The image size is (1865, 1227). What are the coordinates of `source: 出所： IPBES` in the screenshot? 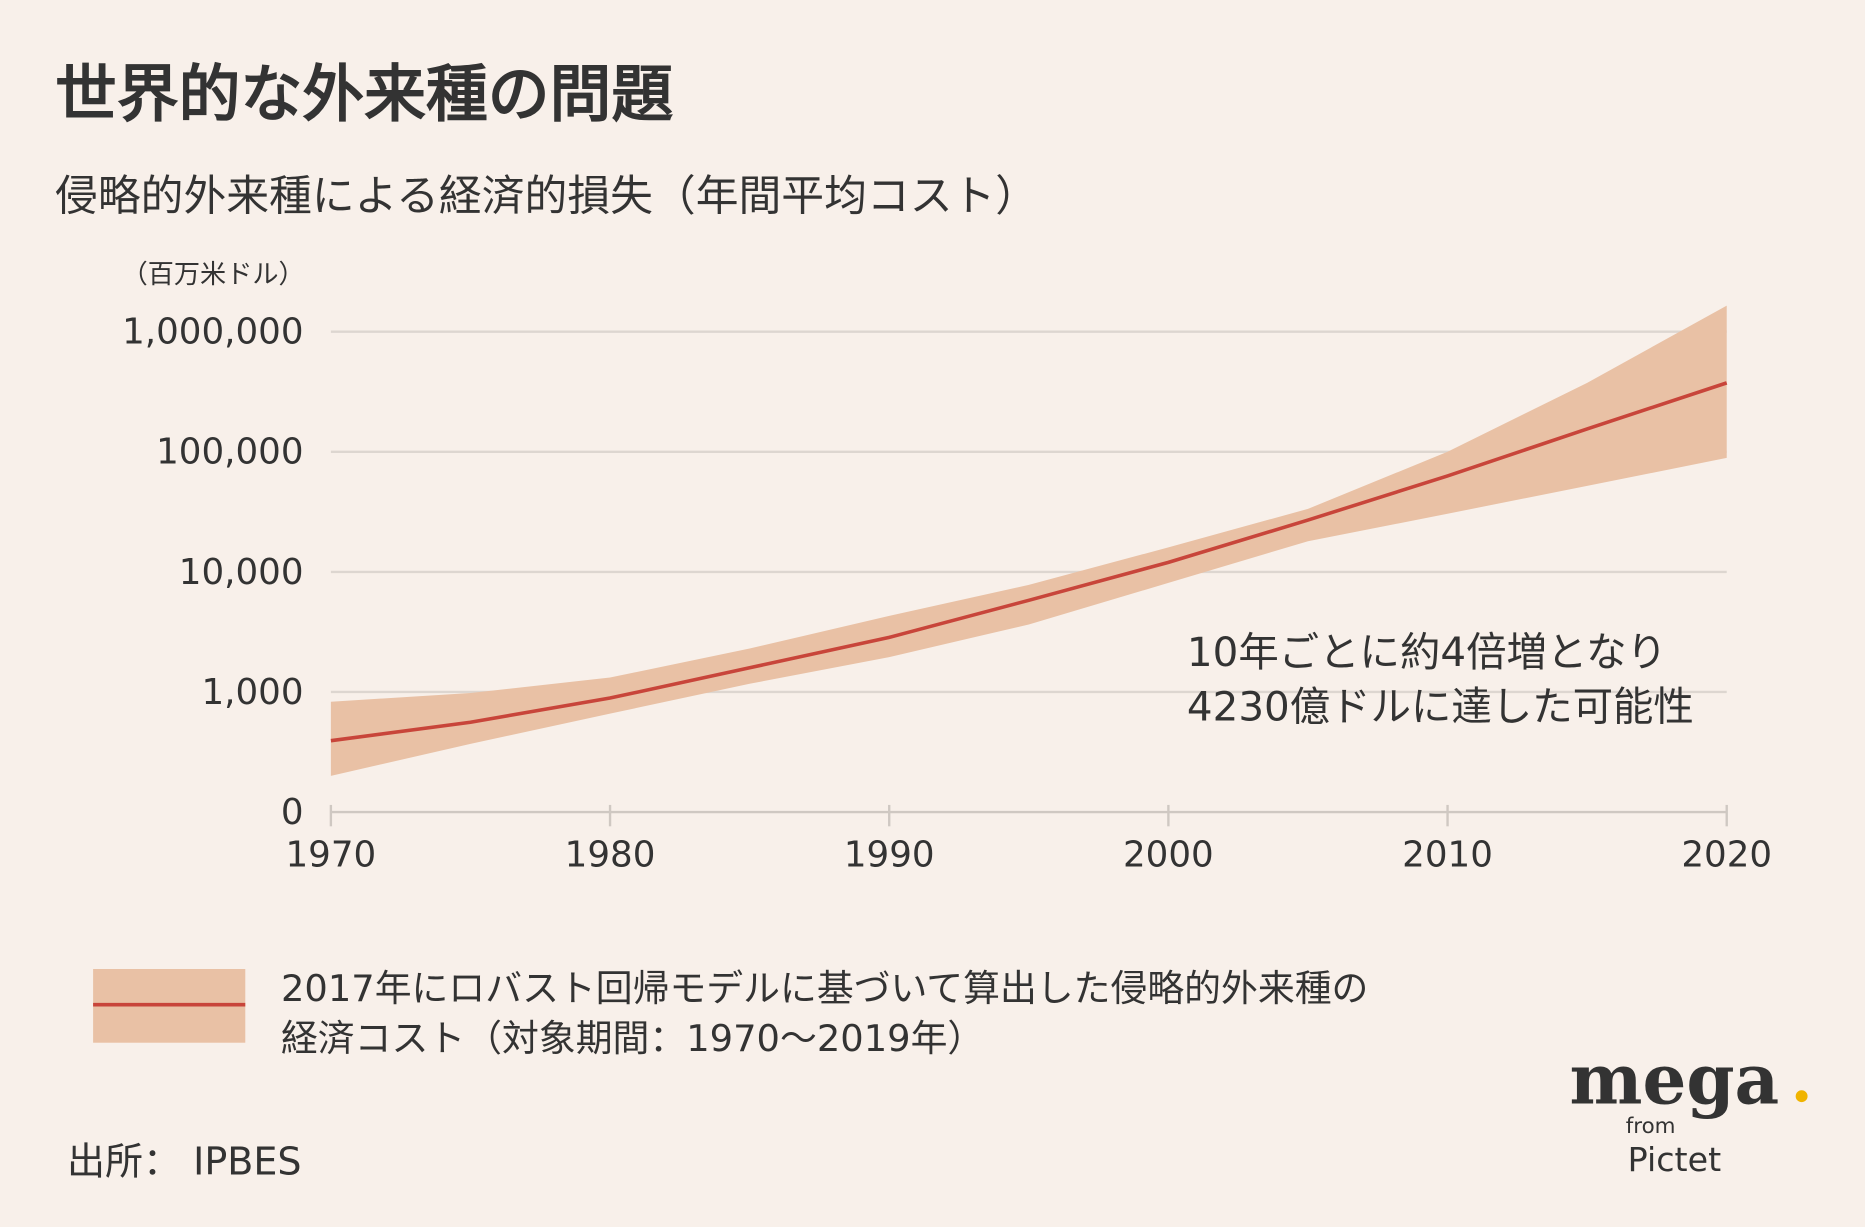 It's located at (184, 1162).